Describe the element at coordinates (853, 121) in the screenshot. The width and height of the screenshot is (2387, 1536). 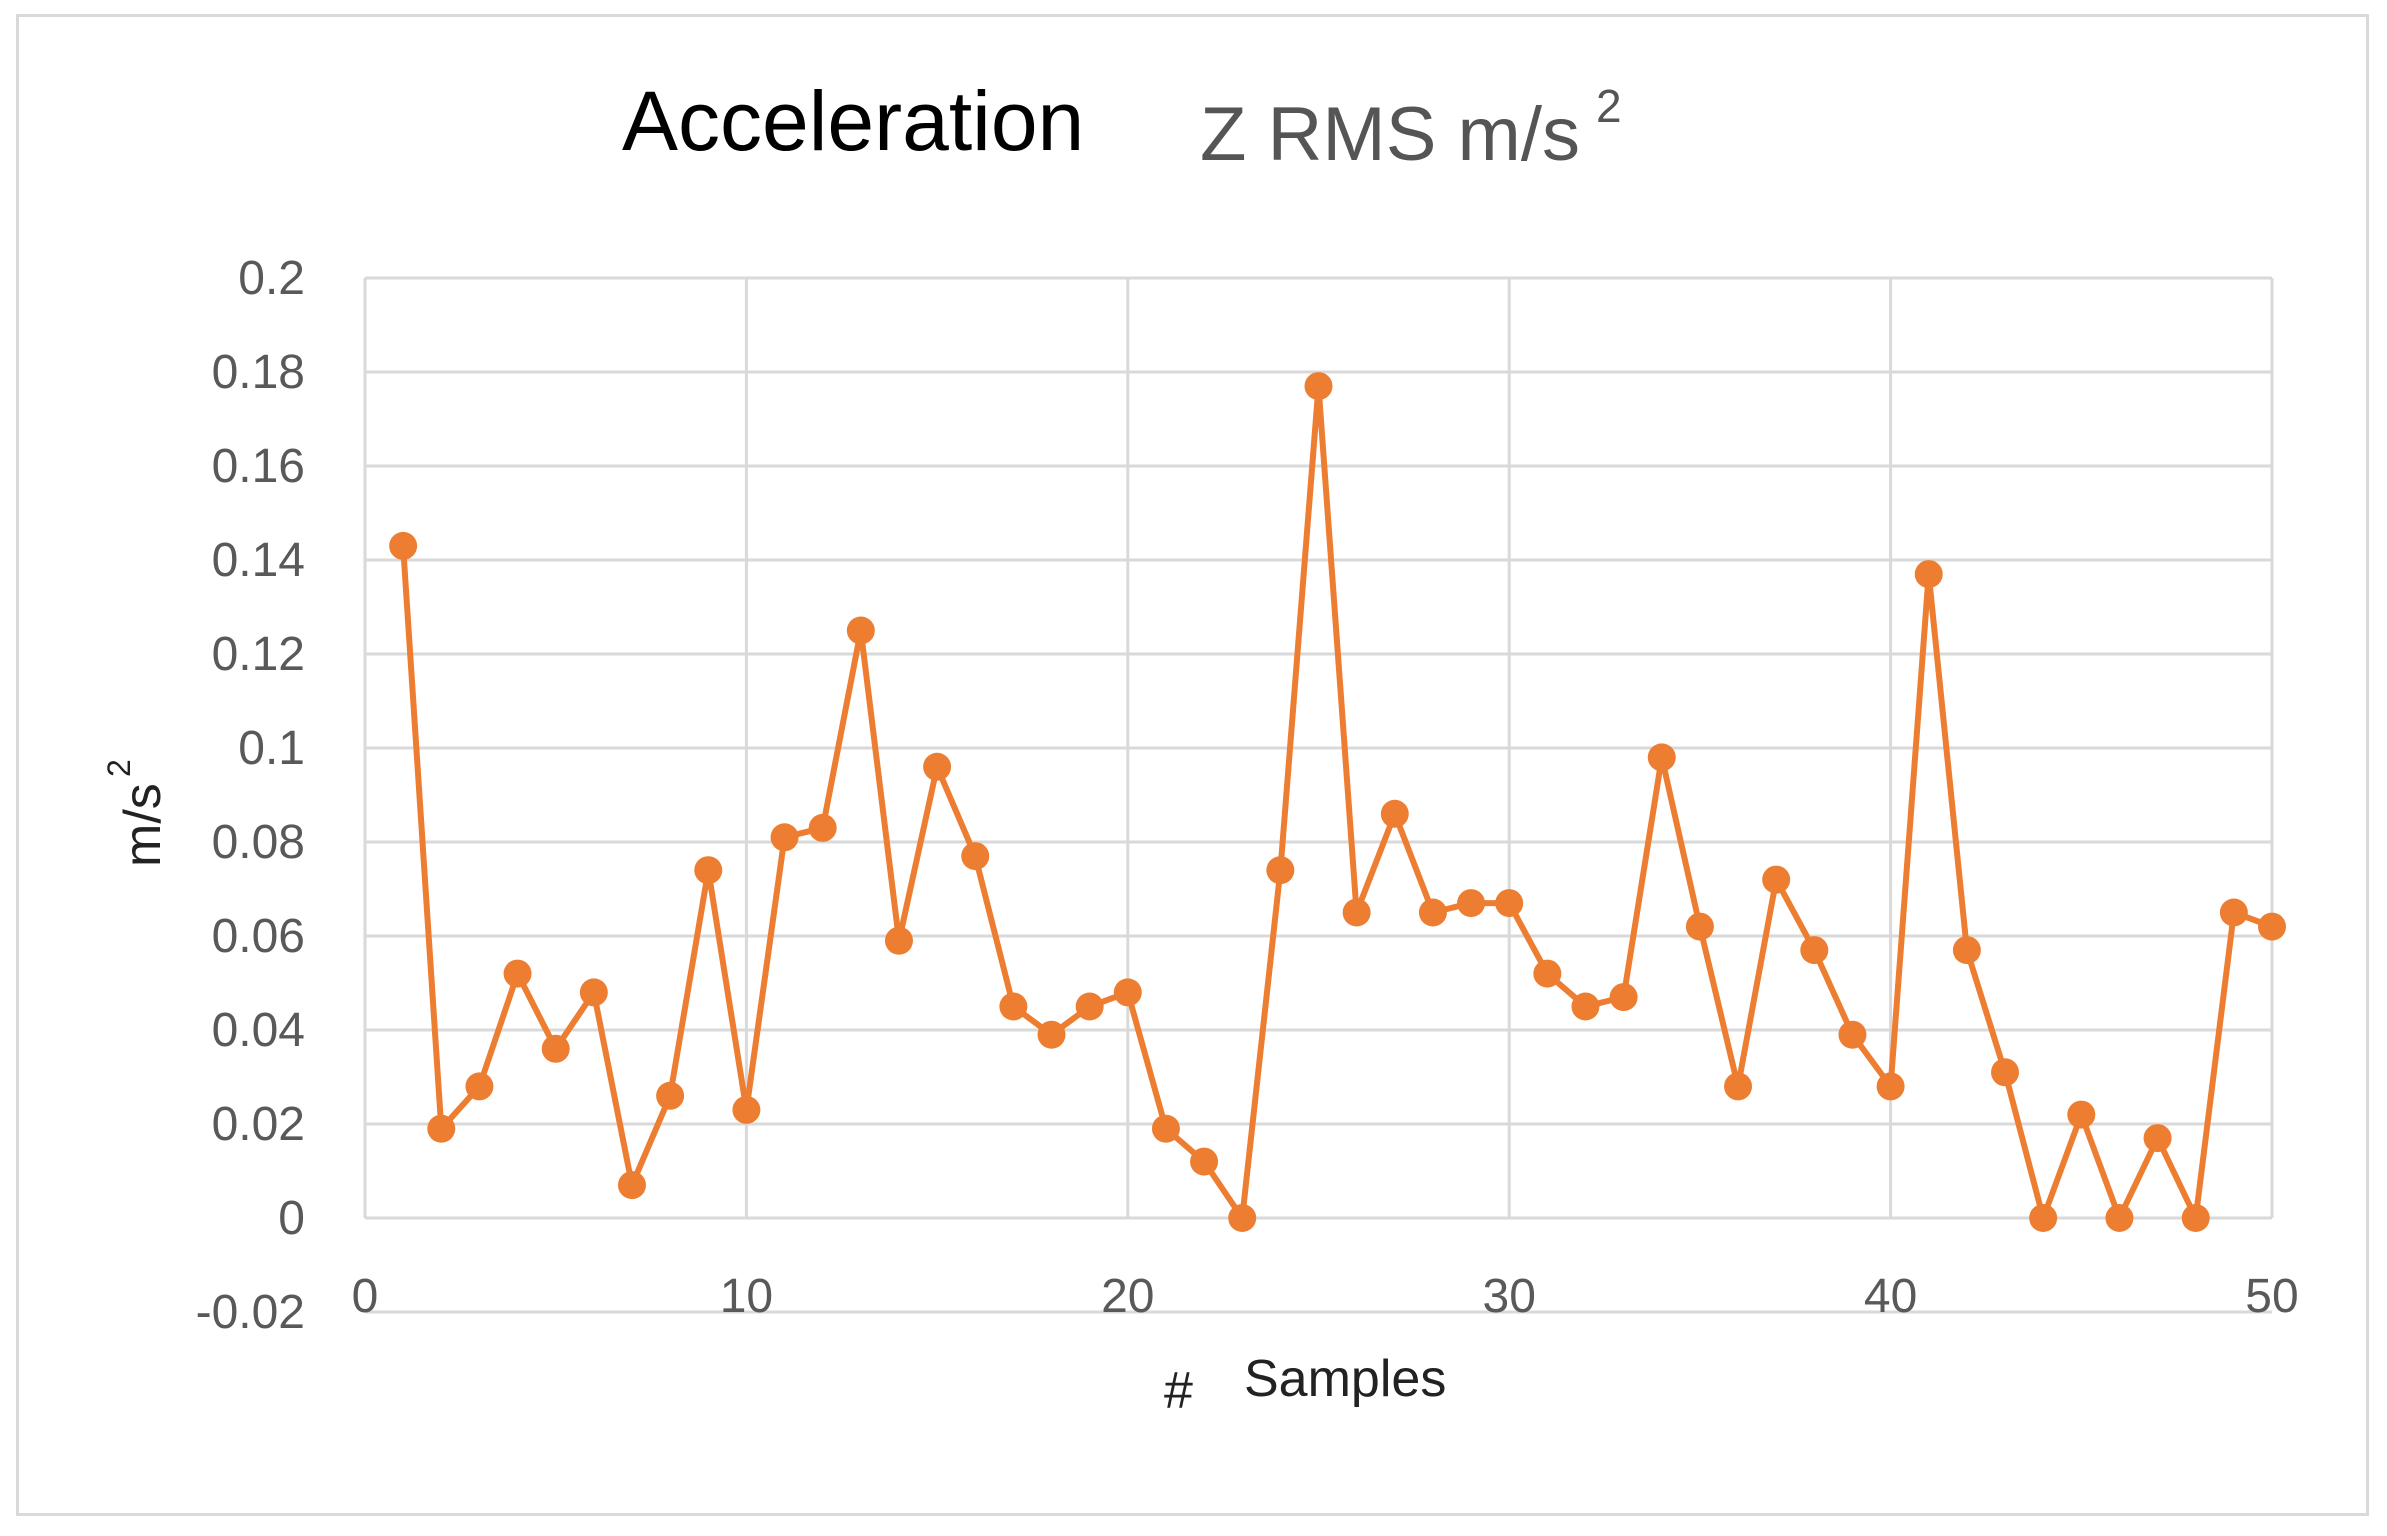
I see `chart-title: Acceleration` at that location.